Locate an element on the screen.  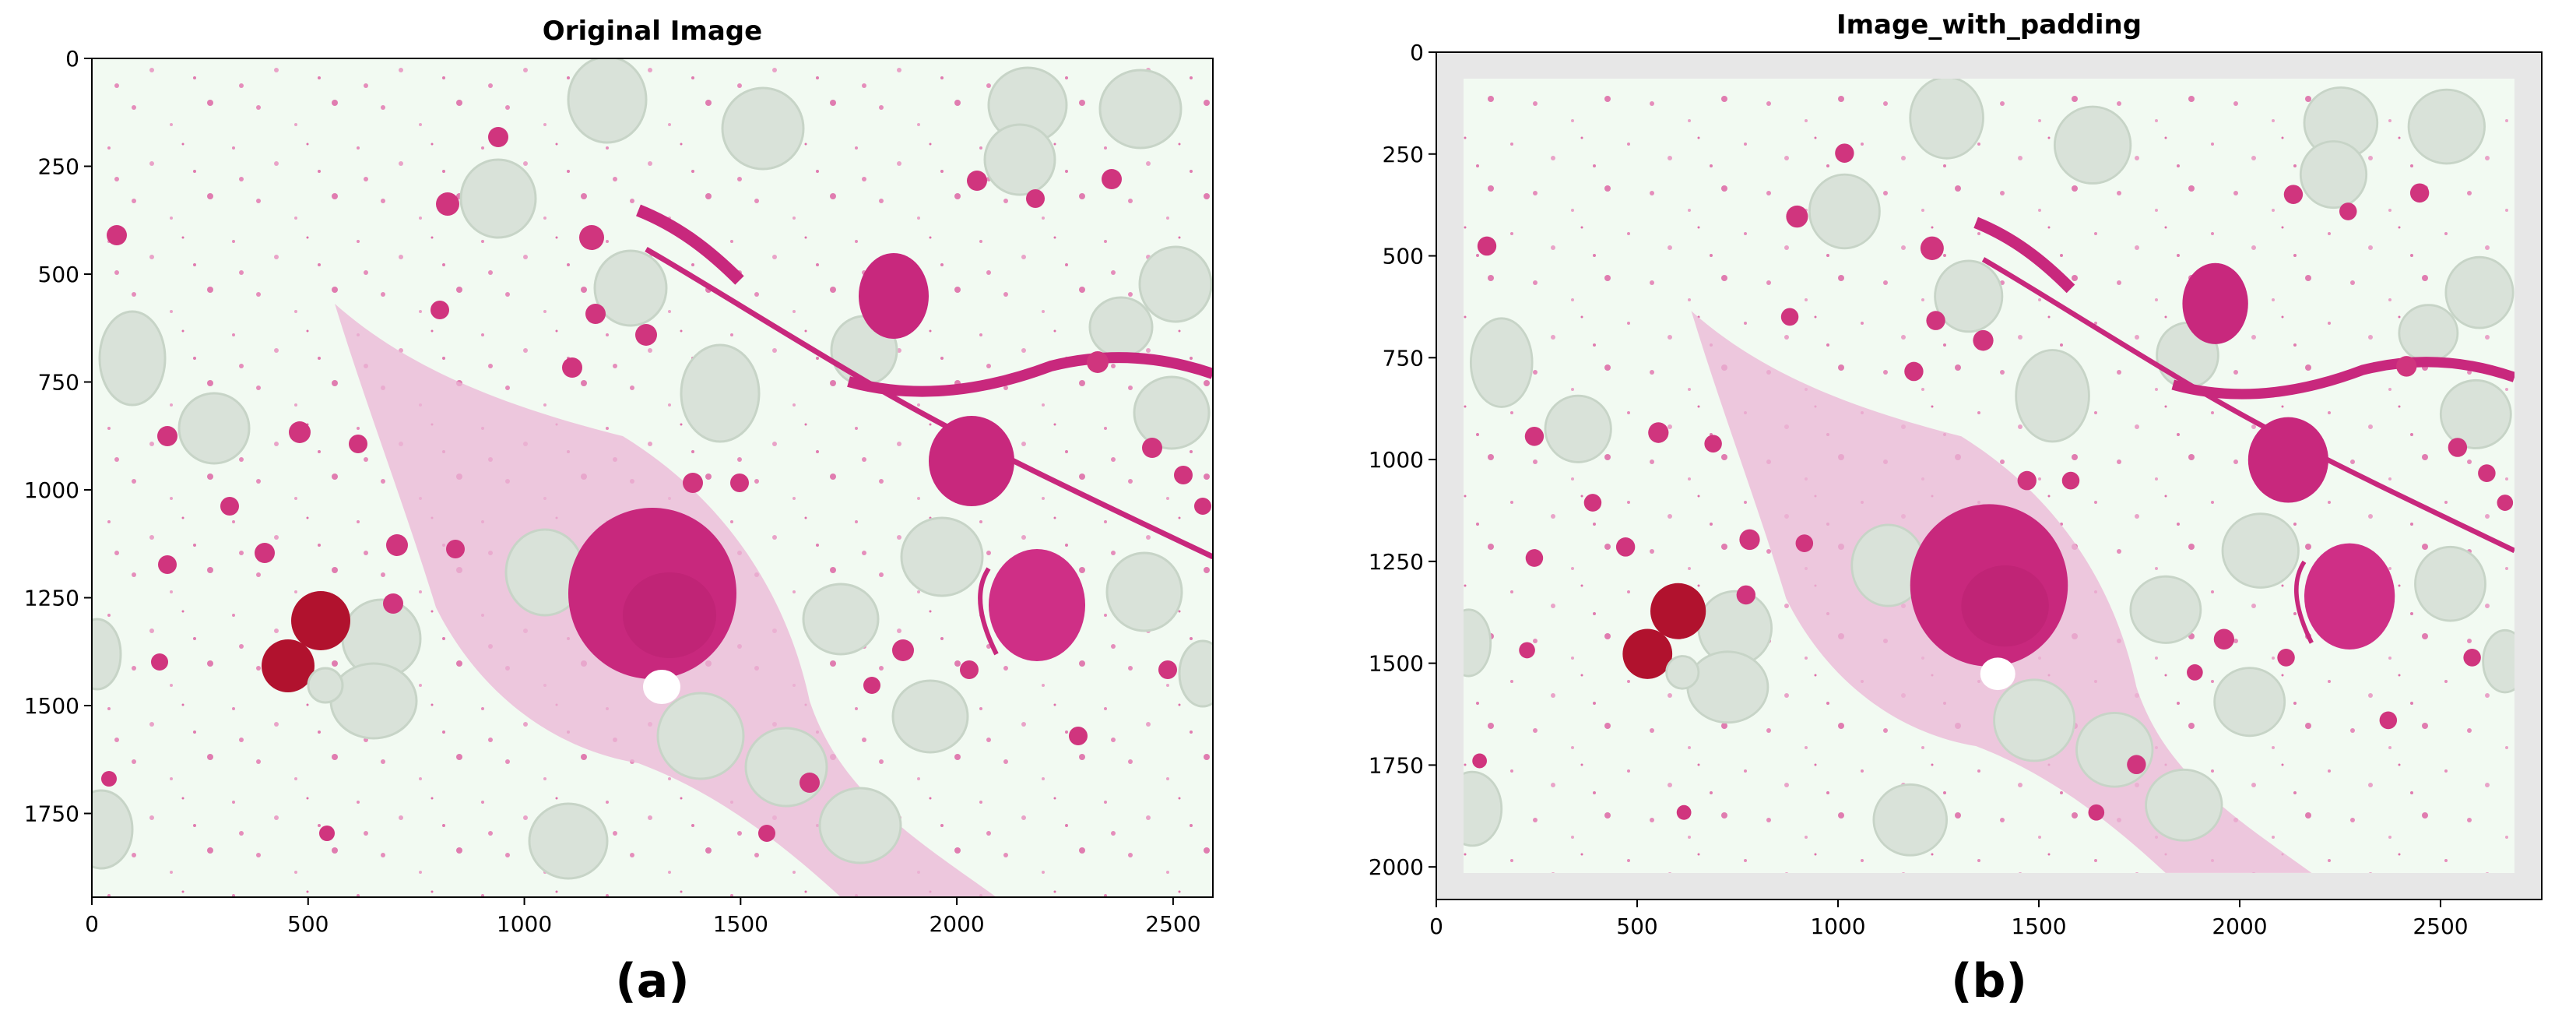
panel-a-x-tick-label: 0 is located at coordinates (92, 924).